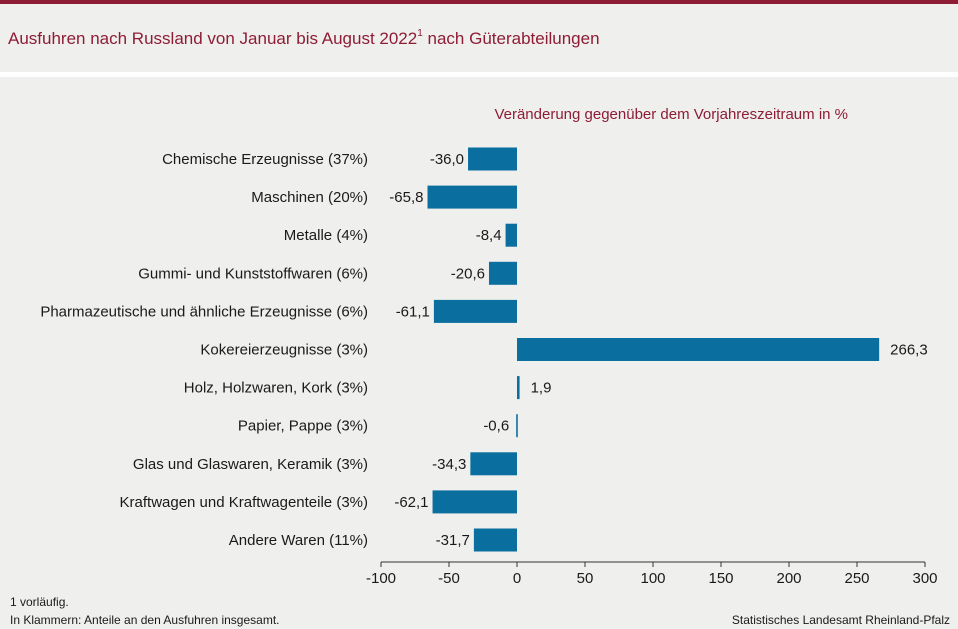 This screenshot has height=629, width=958. What do you see at coordinates (309, 197) in the screenshot?
I see `category-label: Maschinen (20%)` at bounding box center [309, 197].